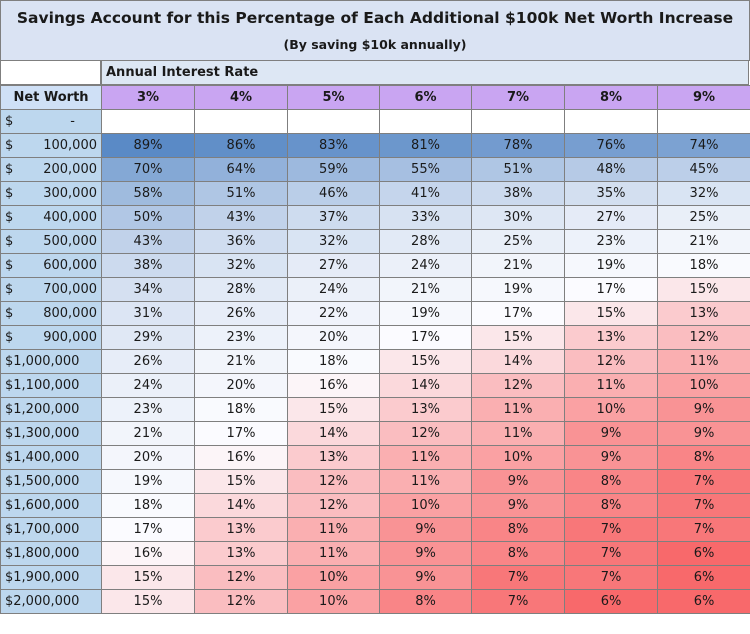 This screenshot has width=750, height=634. I want to click on table-row: $1,900,000 15% 12% 10% 9% 7% 7% 6%, so click(375, 577).